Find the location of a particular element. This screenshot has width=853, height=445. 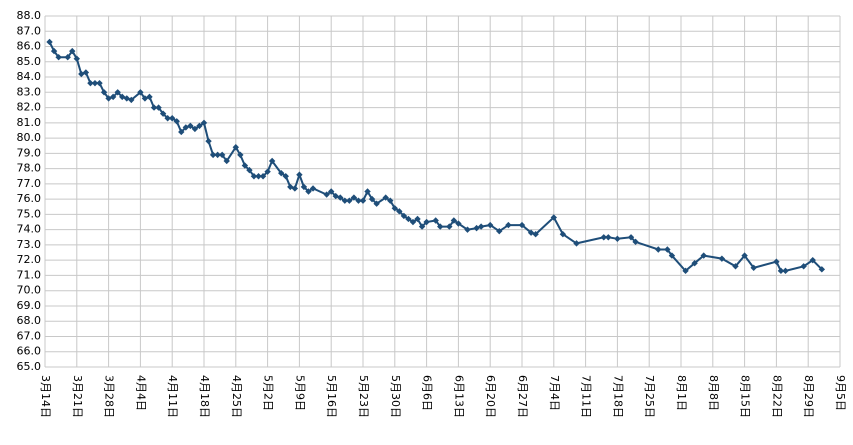

x-tick-label: 9月5日 is located at coordinates (840, 393).